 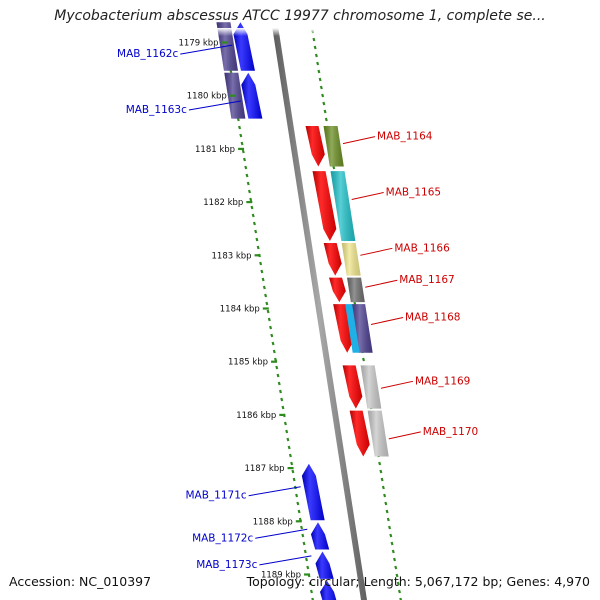 What do you see at coordinates (147, 54) in the screenshot?
I see `gene-label-mab_1162c: MAB_1162c` at bounding box center [147, 54].